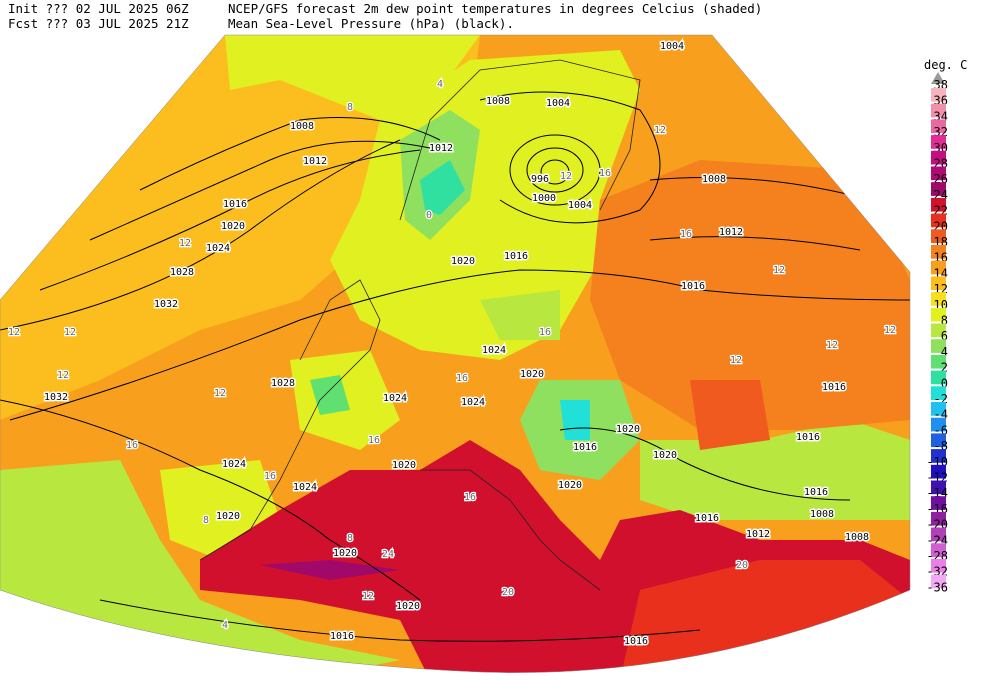 The image size is (1000, 680). I want to click on legend-label: -36, so click(937, 587).